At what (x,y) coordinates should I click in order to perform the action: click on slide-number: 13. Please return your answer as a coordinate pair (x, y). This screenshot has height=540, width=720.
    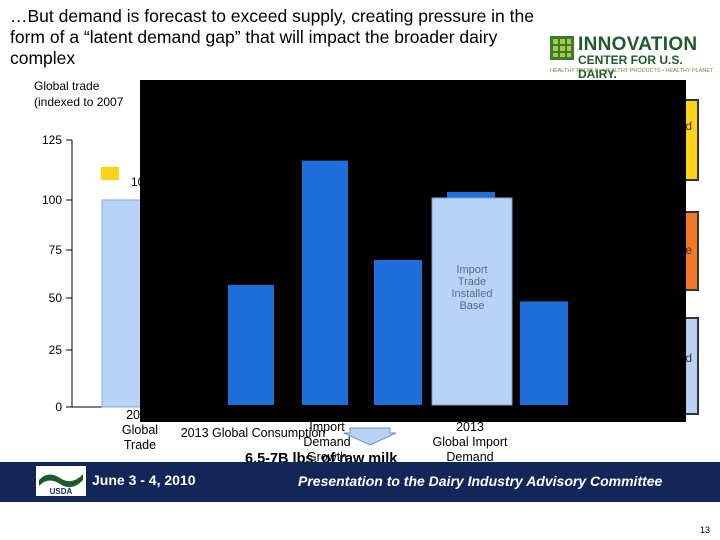
    Looking at the image, I should click on (704, 530).